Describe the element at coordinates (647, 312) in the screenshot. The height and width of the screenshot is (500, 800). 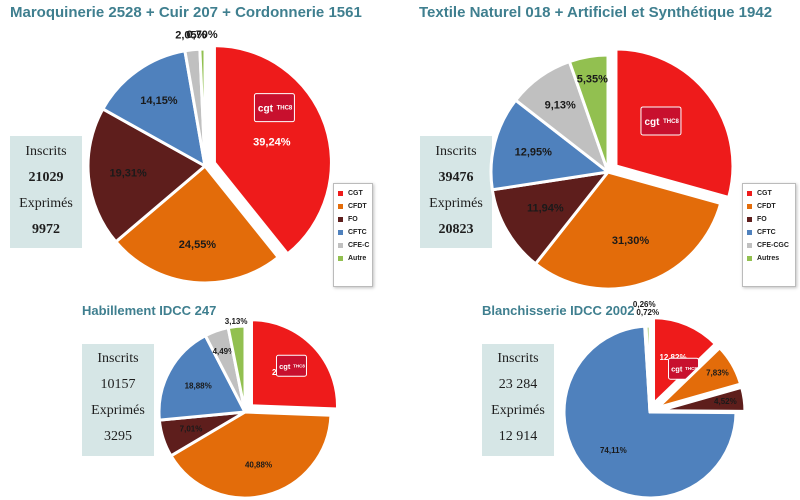
I see `slice-label-autres: 0,72%` at that location.